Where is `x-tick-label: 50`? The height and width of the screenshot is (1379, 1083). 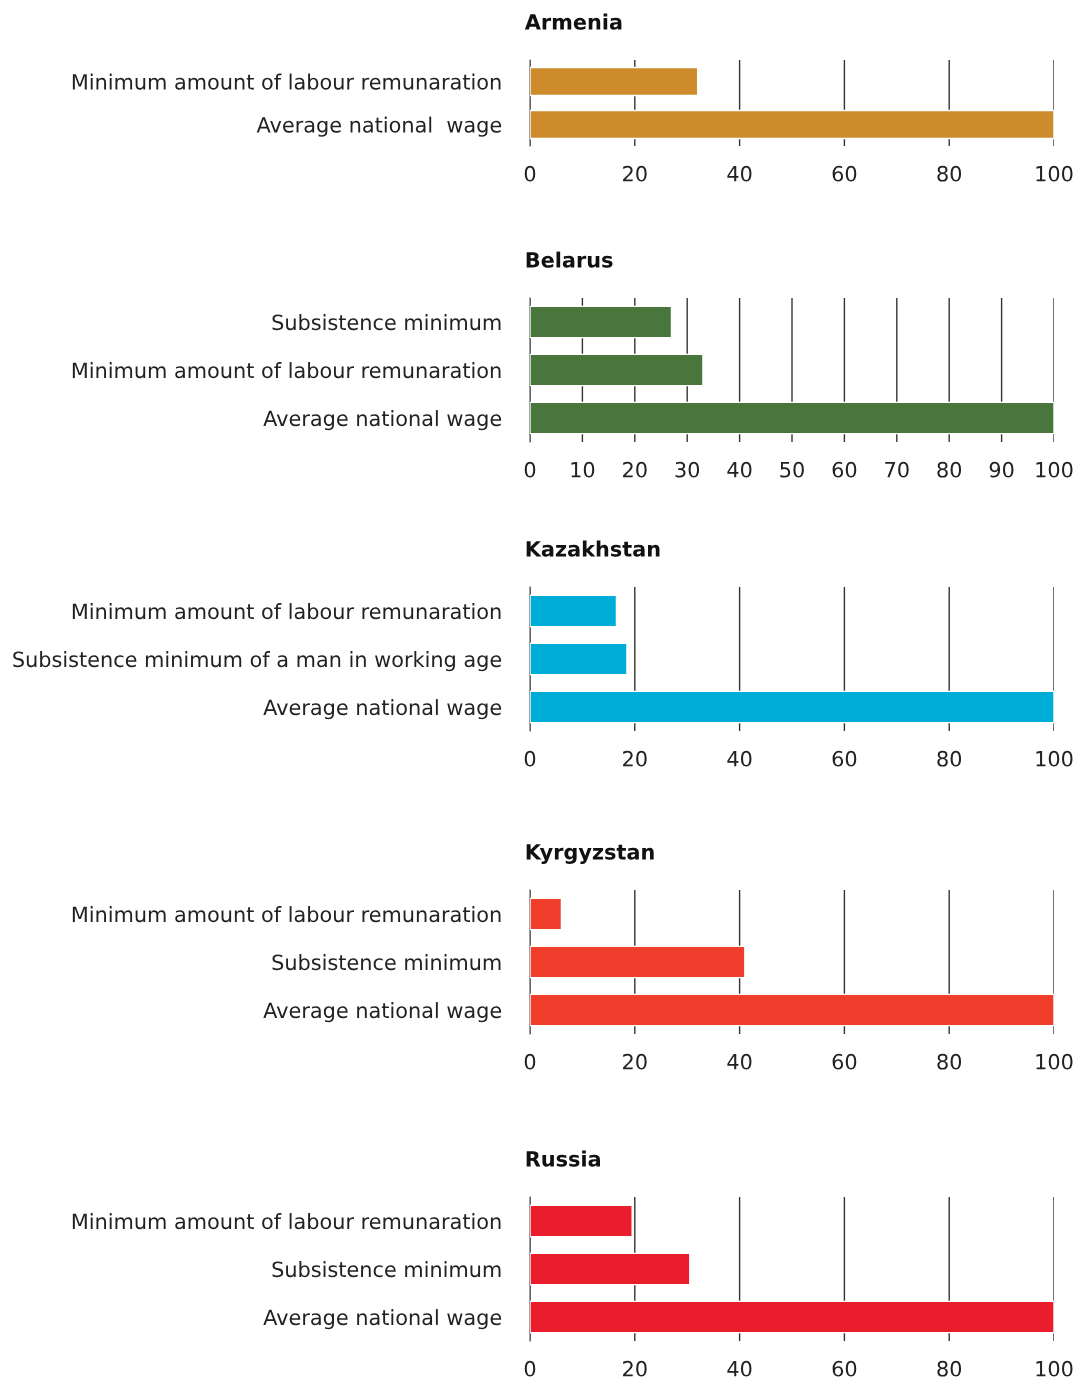
x-tick-label: 50 is located at coordinates (792, 469).